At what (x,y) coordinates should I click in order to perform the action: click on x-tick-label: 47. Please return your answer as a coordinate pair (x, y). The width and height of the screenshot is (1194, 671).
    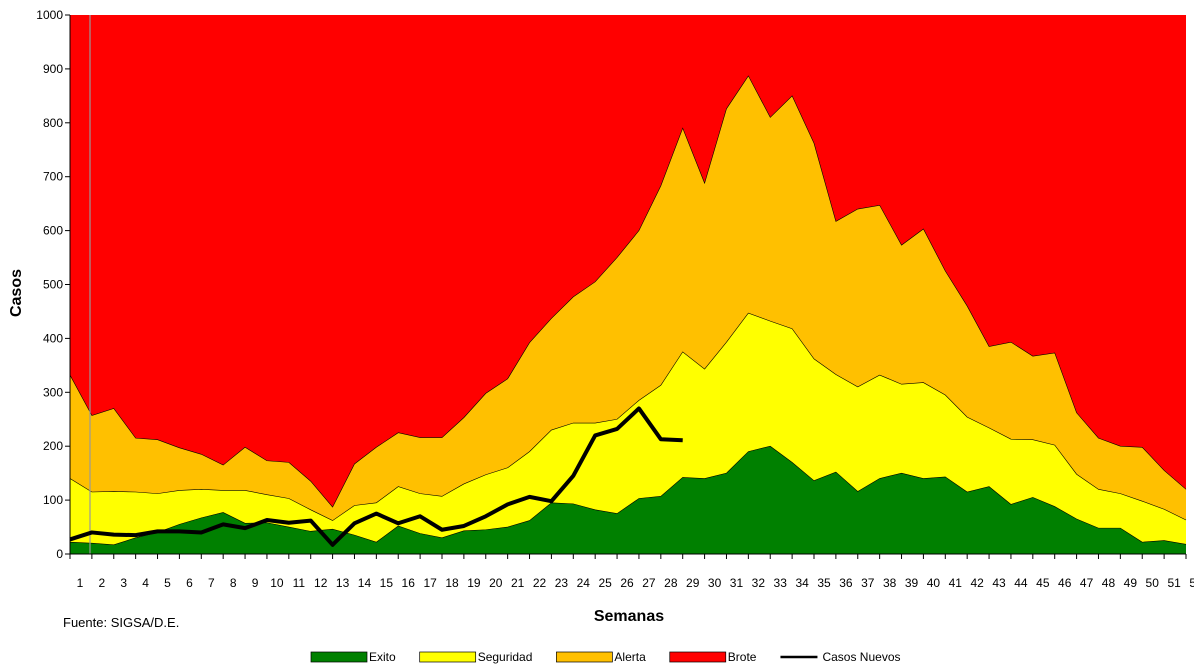
    Looking at the image, I should click on (1087, 583).